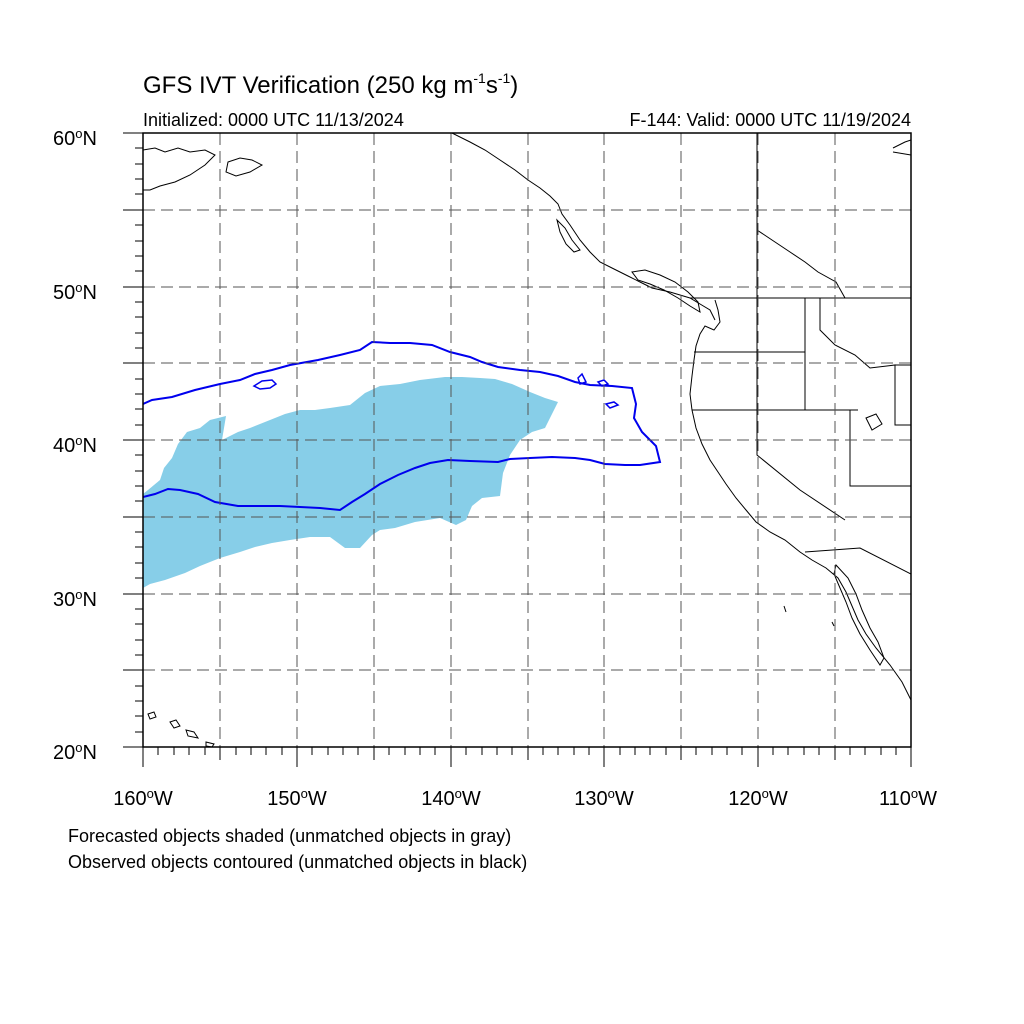 The width and height of the screenshot is (1024, 1024). I want to click on lon-label-130w: 130oW, so click(604, 798).